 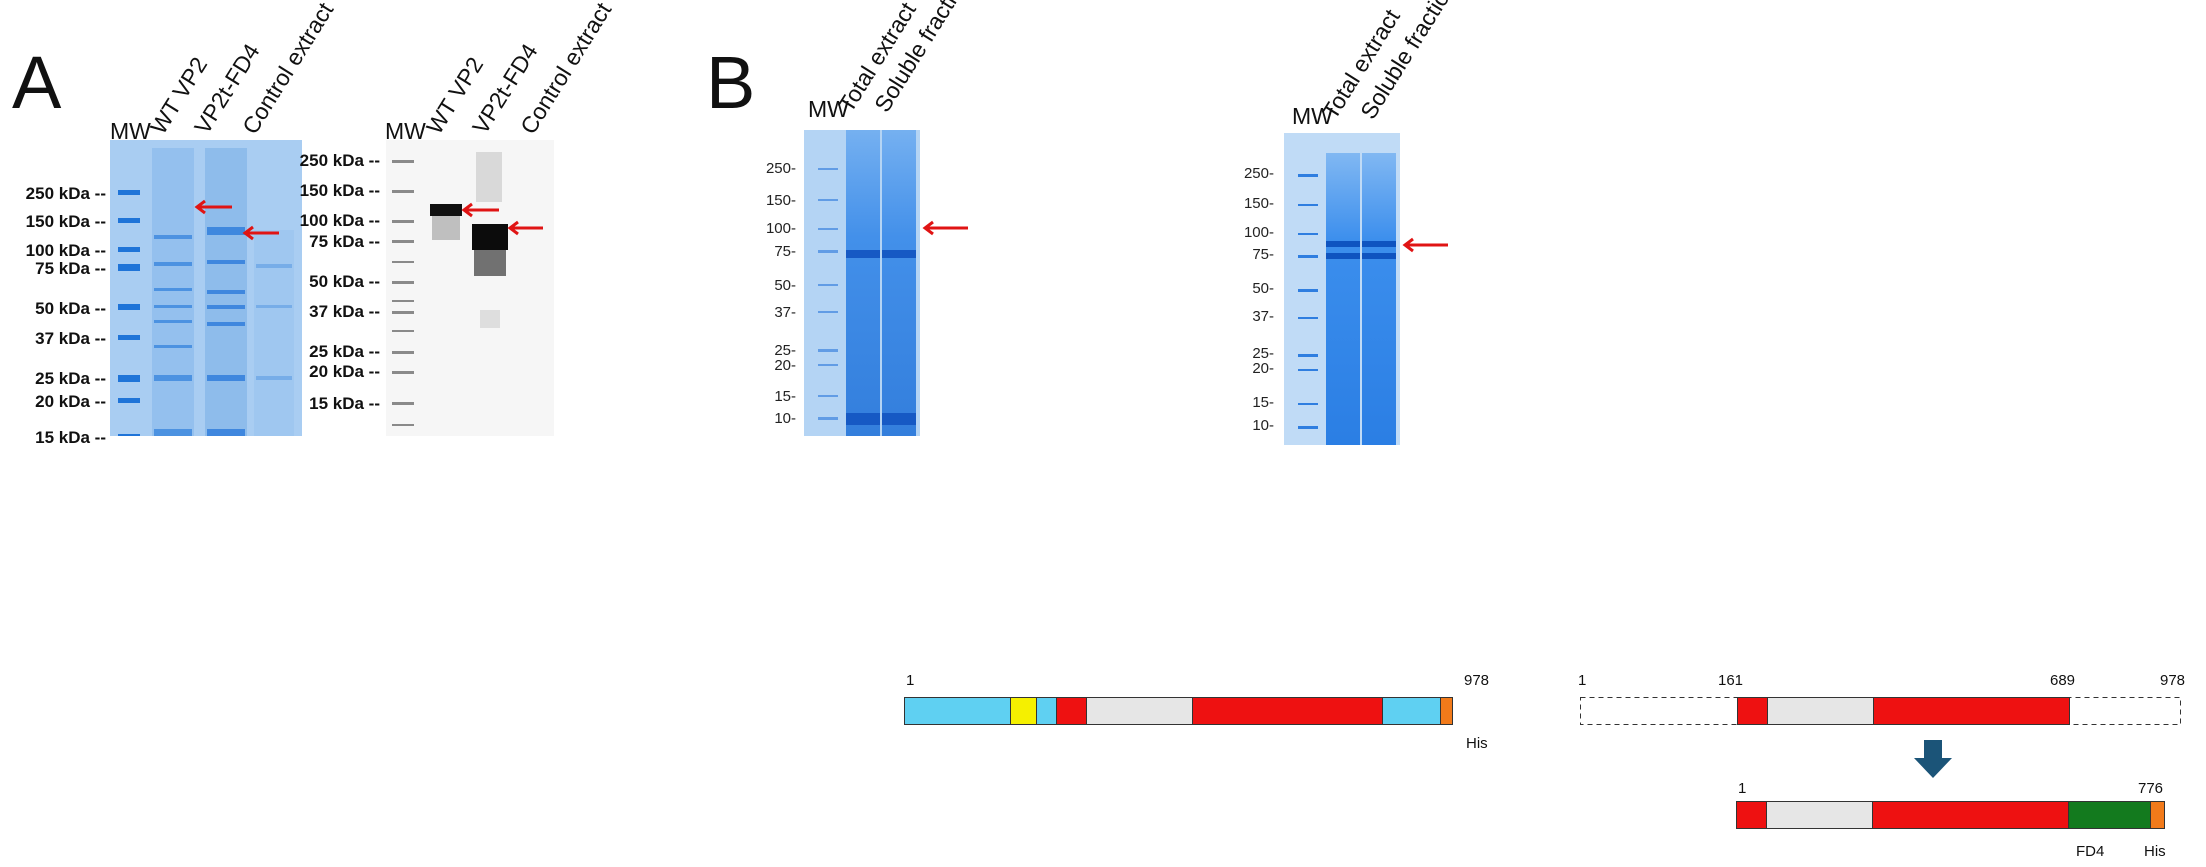 What do you see at coordinates (785, 350) in the screenshot?
I see `gel-b1-marker-25: 25-` at bounding box center [785, 350].